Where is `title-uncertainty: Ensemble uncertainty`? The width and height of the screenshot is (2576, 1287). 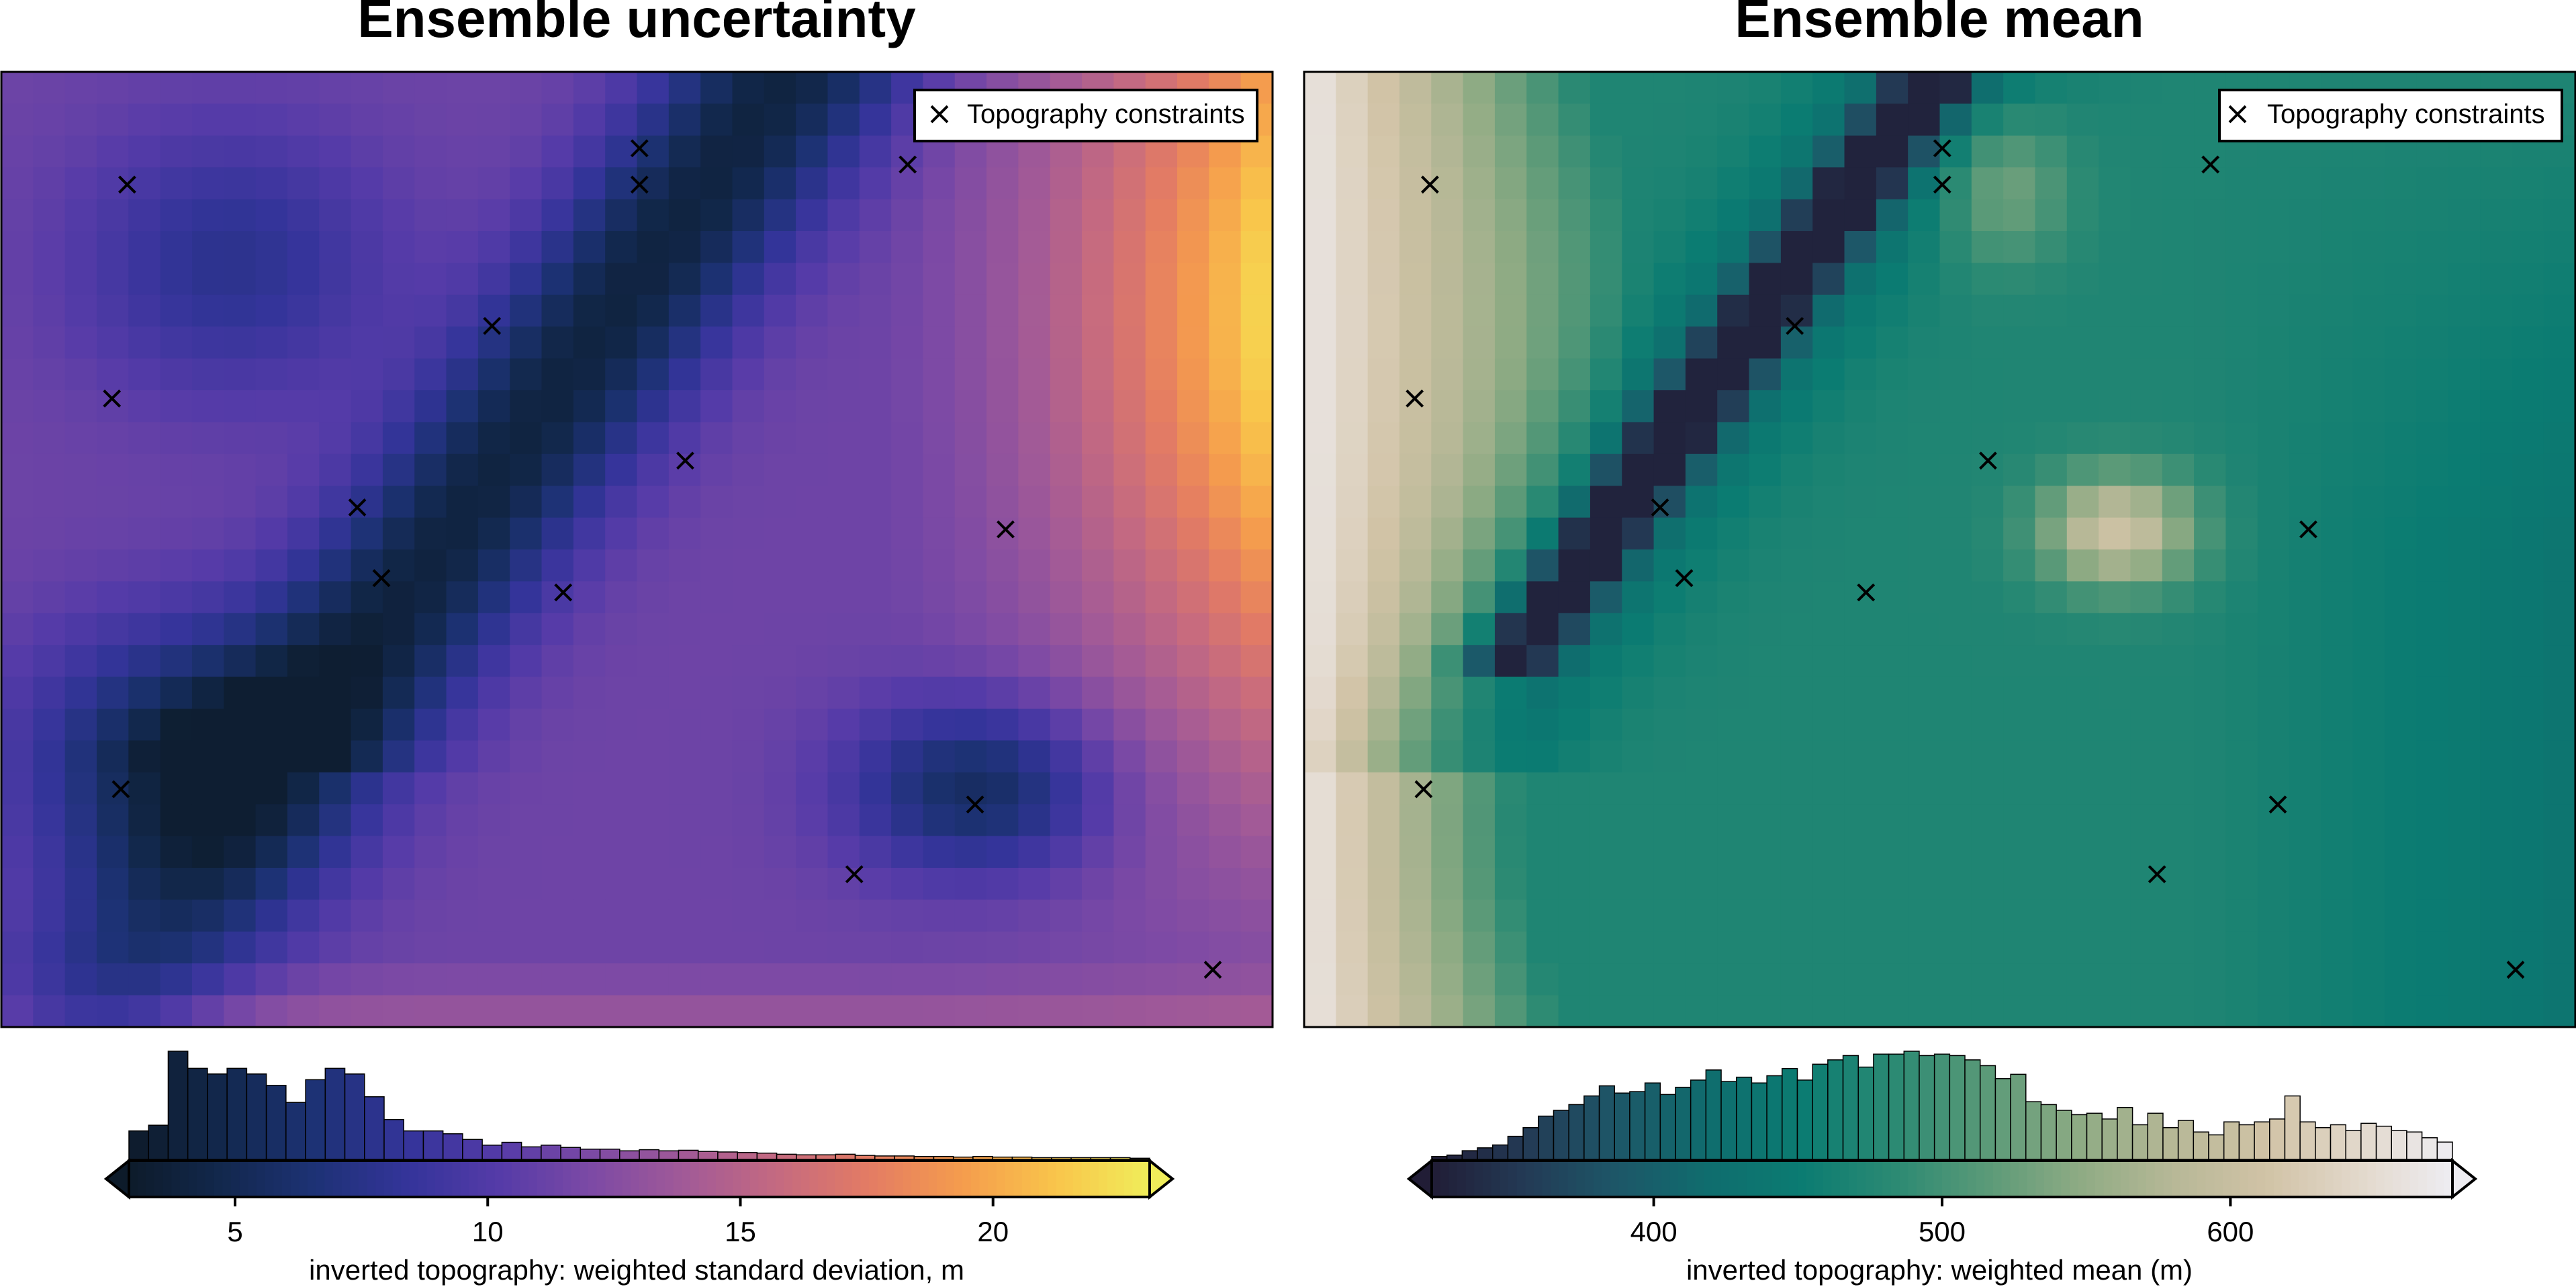
title-uncertainty: Ensemble uncertainty is located at coordinates (636, 24).